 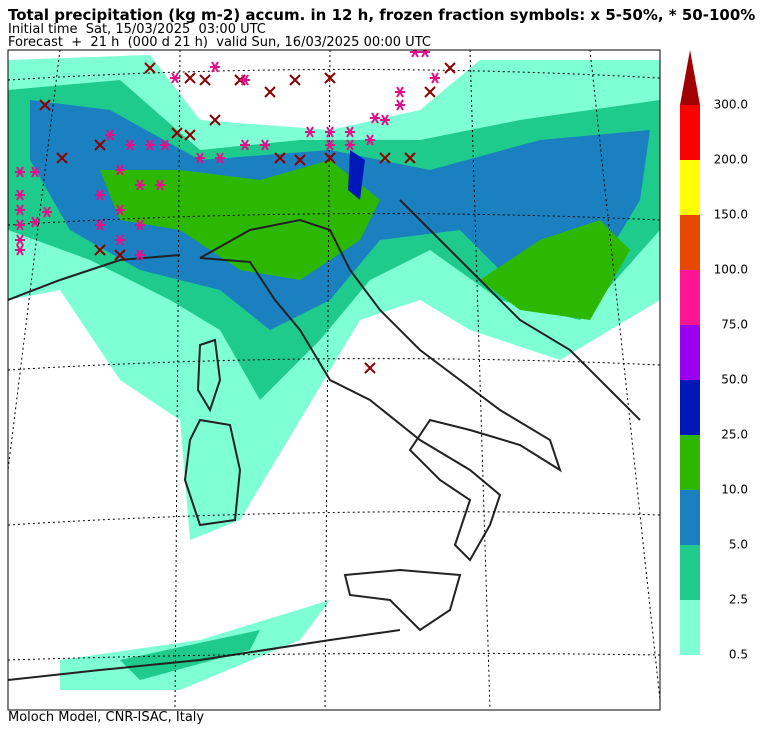 I want to click on colorbar-label: 100.0, so click(x=731, y=270).